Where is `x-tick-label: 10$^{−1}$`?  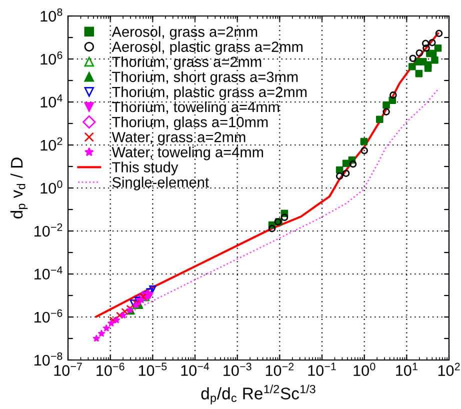
x-tick-label: 10$^{−1}$ is located at coordinates (322, 369).